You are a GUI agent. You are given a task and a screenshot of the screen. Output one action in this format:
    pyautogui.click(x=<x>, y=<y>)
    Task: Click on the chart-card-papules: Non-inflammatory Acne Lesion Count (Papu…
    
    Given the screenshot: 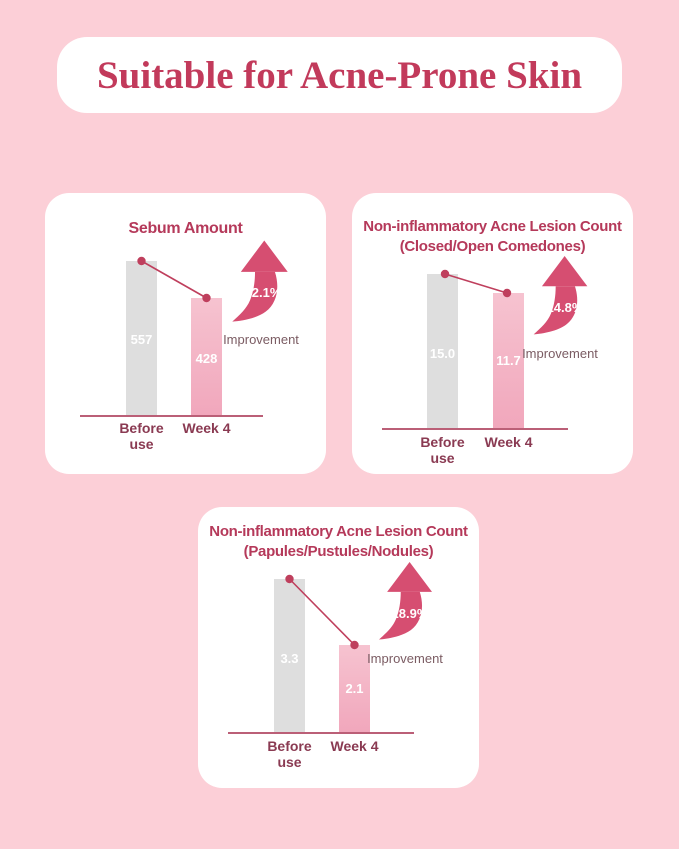 What is the action you would take?
    pyautogui.click(x=338, y=647)
    